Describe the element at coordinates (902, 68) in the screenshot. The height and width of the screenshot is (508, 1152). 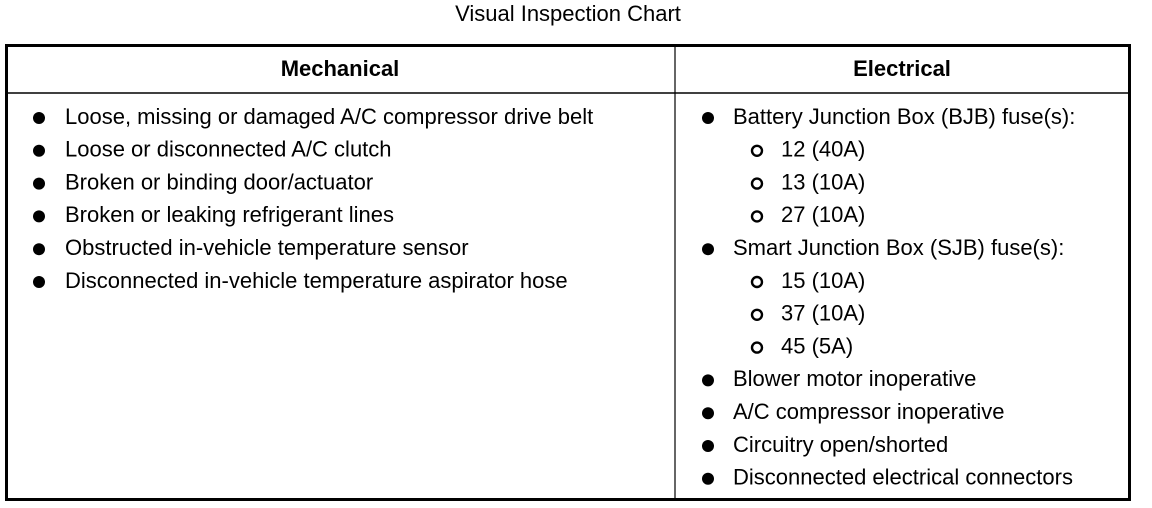
I see `header: Electrical` at that location.